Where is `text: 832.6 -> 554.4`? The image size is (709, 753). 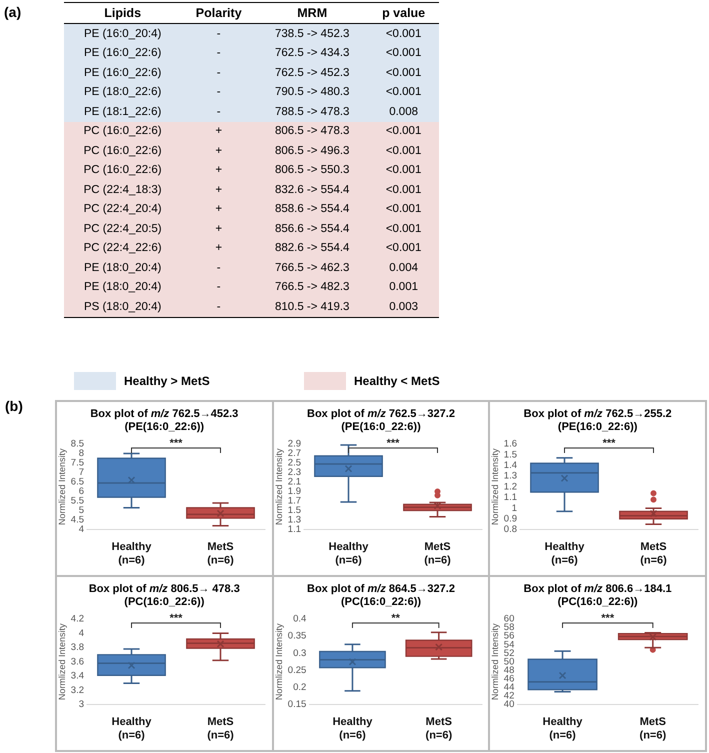
text: 832.6 -> 554.4 is located at coordinates (312, 190).